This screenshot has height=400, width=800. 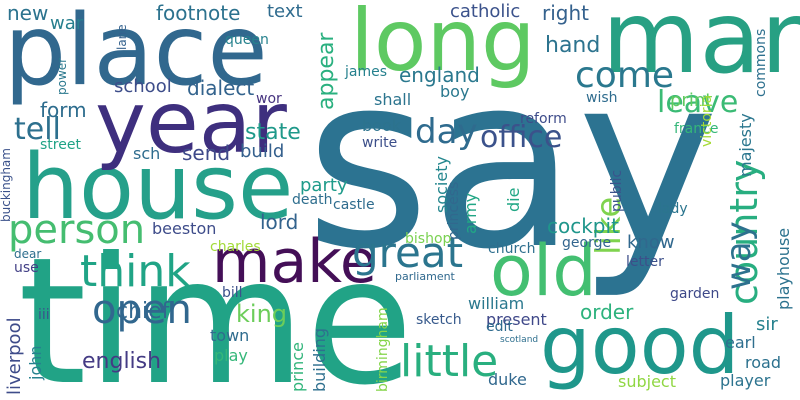 I want to click on word-dialect: dialect, so click(x=221, y=88).